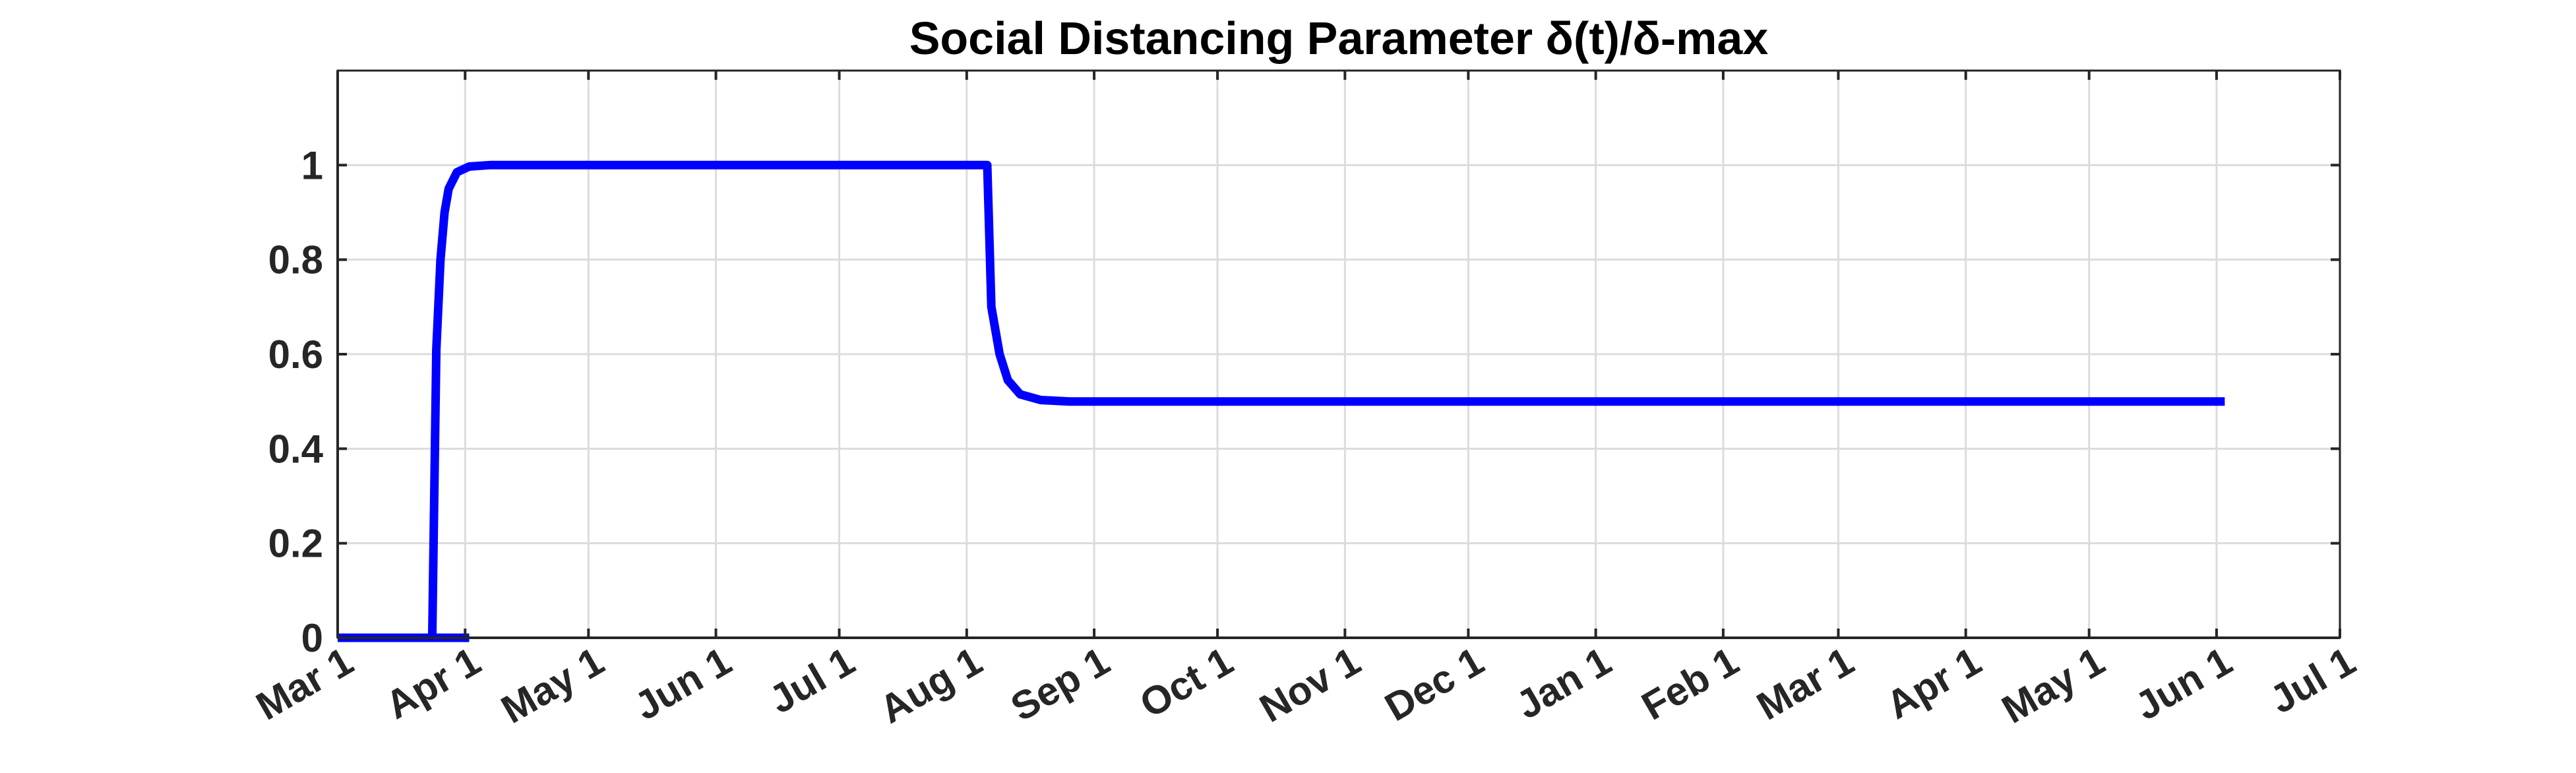  Describe the element at coordinates (1339, 38) in the screenshot. I see `chart-title: Social Distancing Parameter δ(t)/δ-max` at that location.